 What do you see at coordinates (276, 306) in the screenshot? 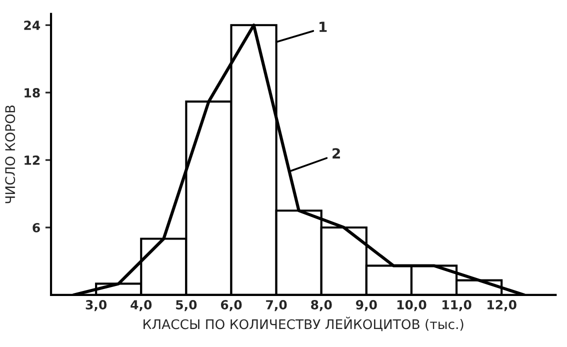
I see `x-tick-label: 7,0` at bounding box center [276, 306].